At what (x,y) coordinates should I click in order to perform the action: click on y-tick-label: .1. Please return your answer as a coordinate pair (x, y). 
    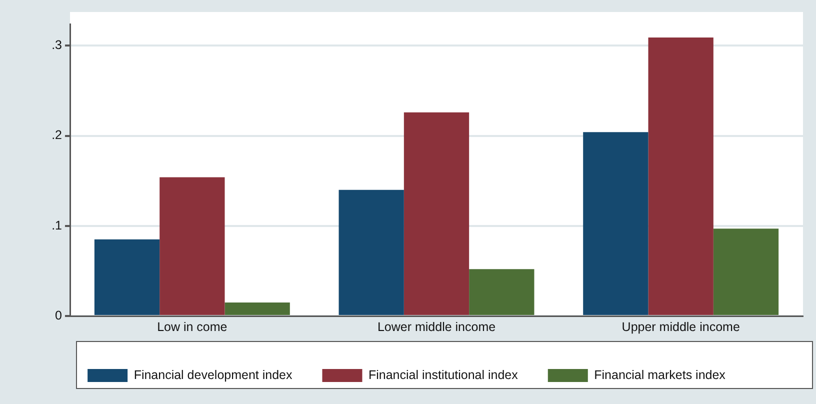
    Looking at the image, I should click on (57, 225).